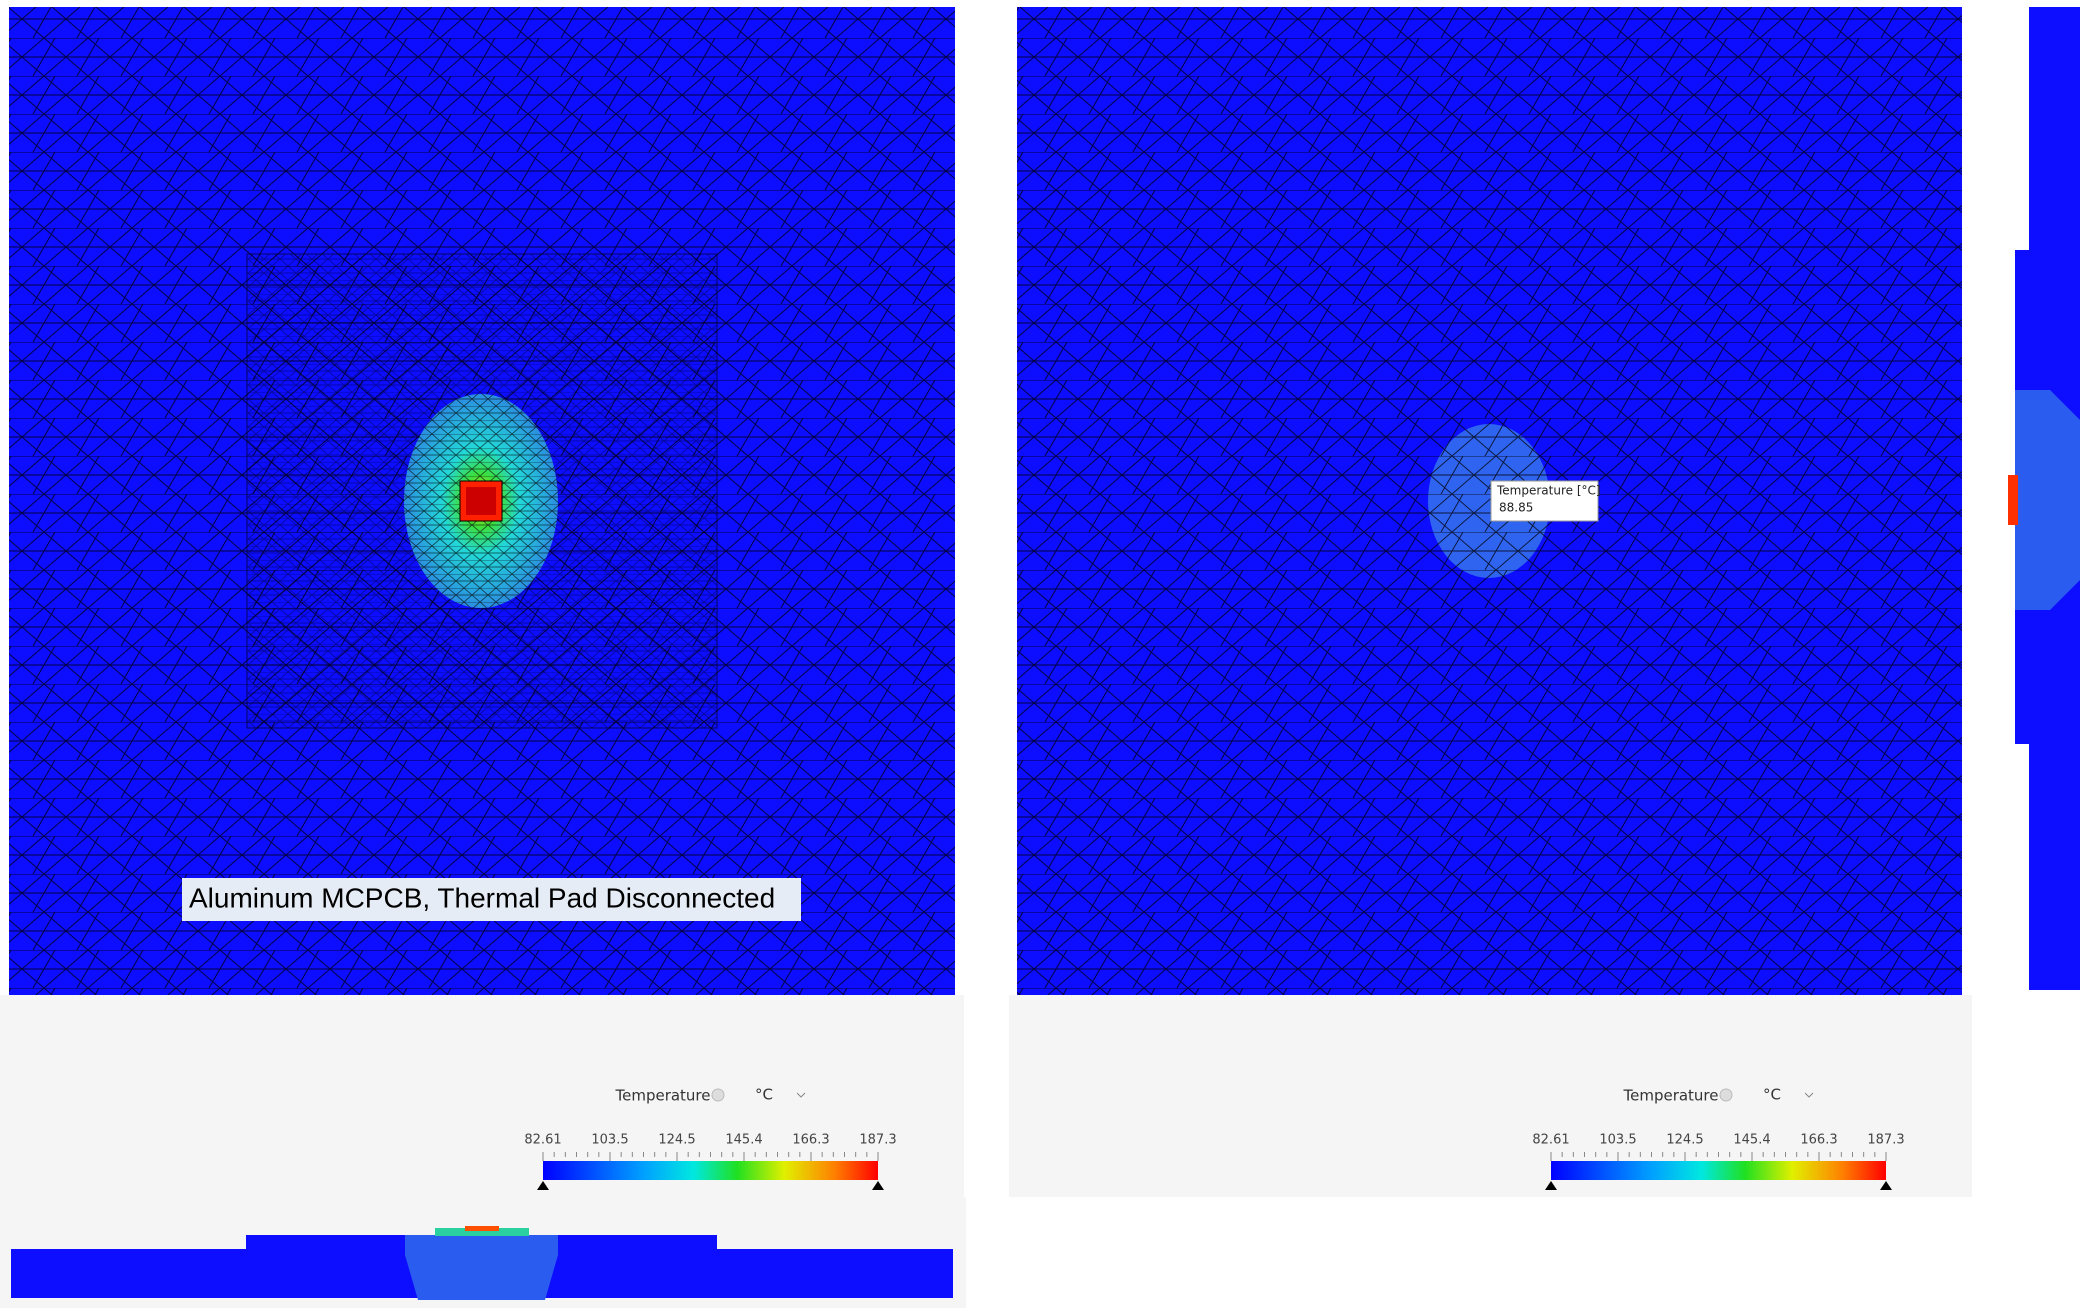 This screenshot has width=2093, height=1312. I want to click on section-pad, so click(481, 1267).